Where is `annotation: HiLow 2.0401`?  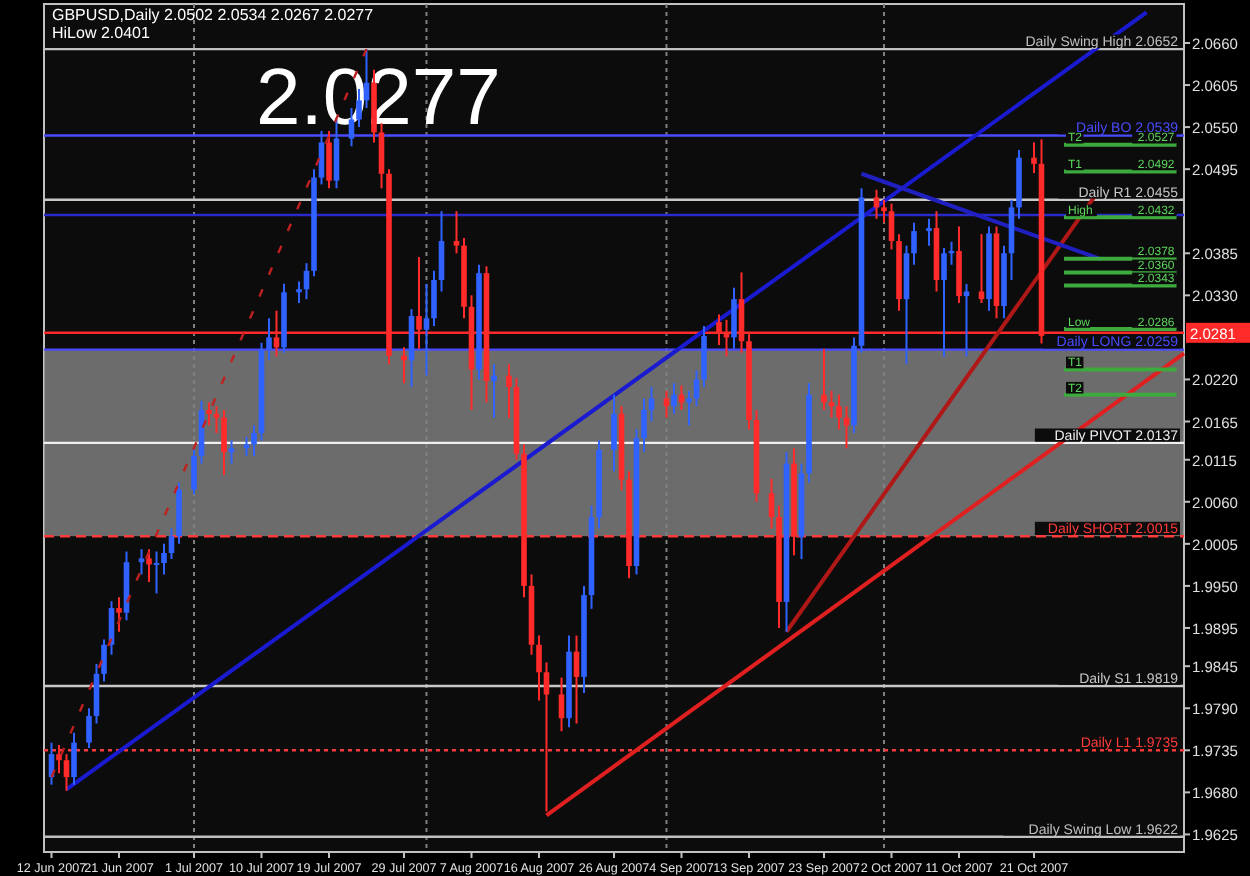 annotation: HiLow 2.0401 is located at coordinates (101, 33).